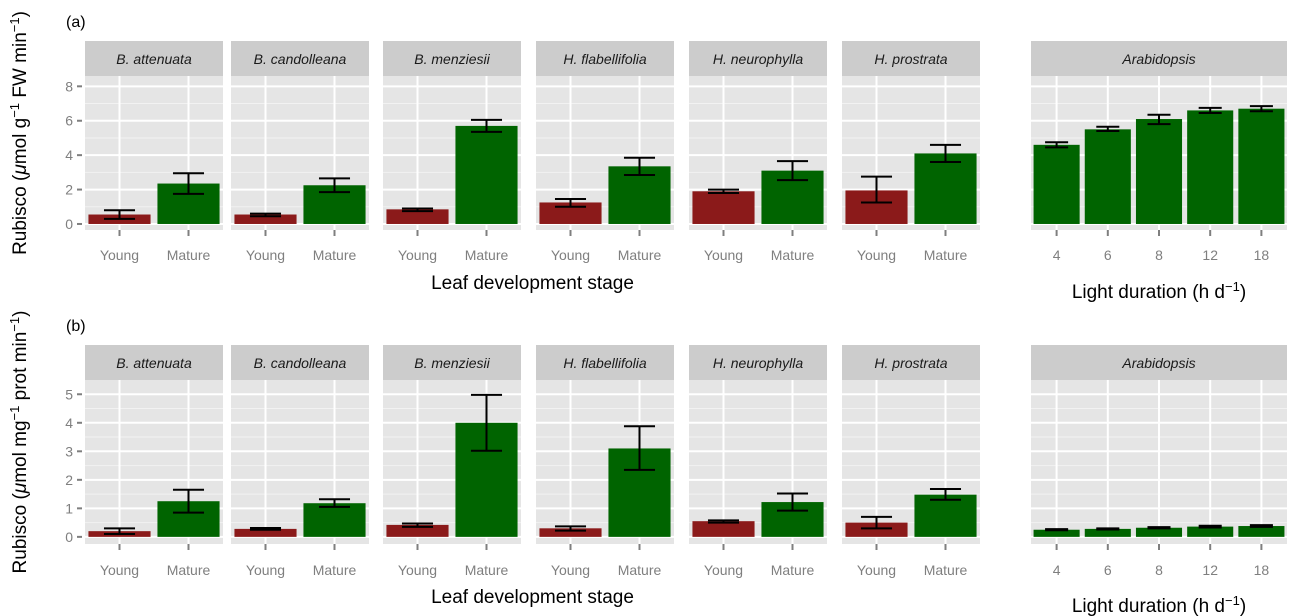  I want to click on y-axis-title-part: μ, so click(20, 488).